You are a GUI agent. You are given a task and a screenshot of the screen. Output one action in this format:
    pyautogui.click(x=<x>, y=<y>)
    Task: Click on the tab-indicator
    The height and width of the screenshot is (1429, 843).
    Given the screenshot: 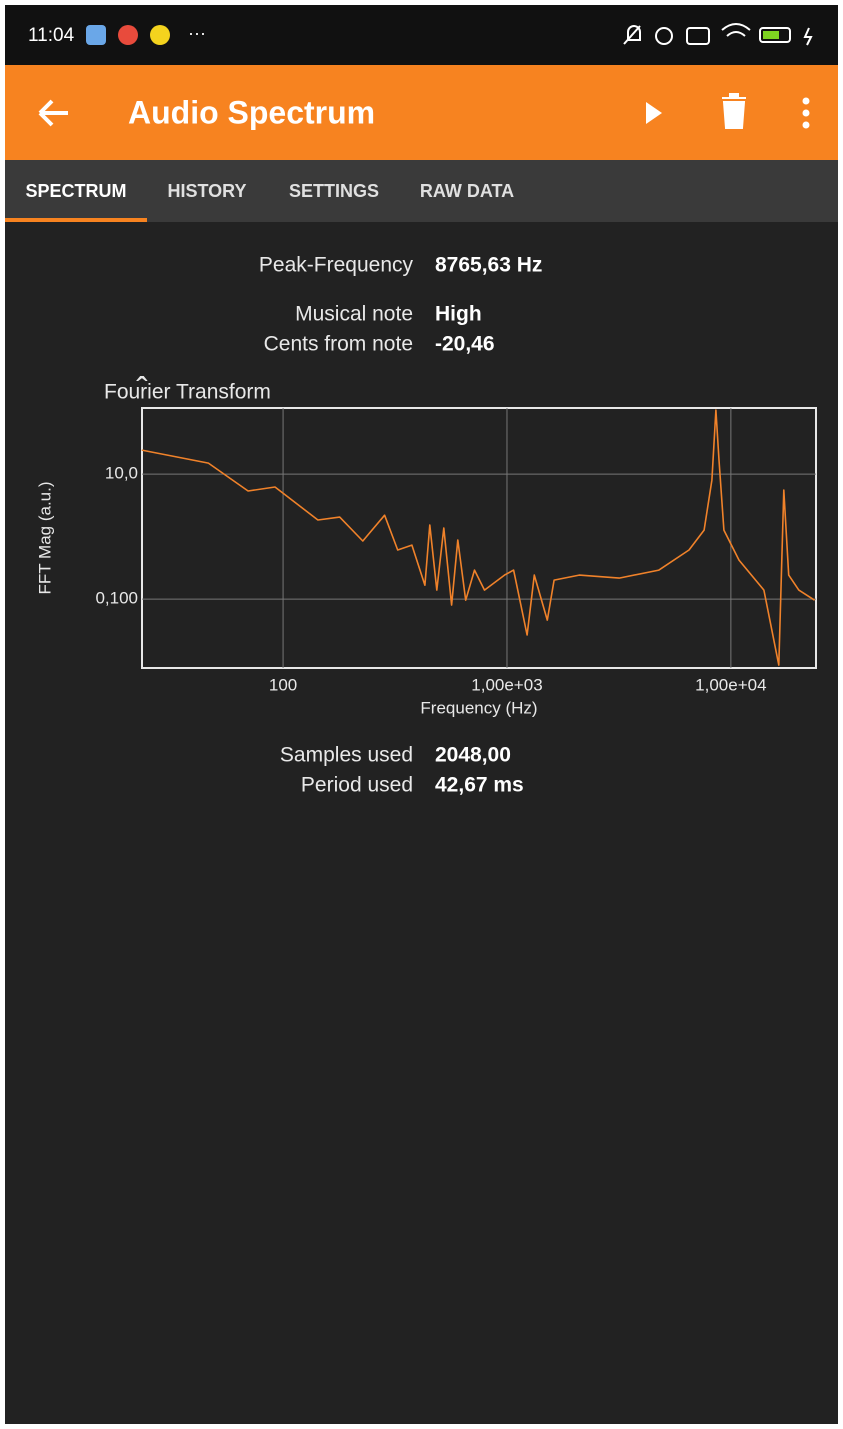 What is the action you would take?
    pyautogui.click(x=76, y=220)
    